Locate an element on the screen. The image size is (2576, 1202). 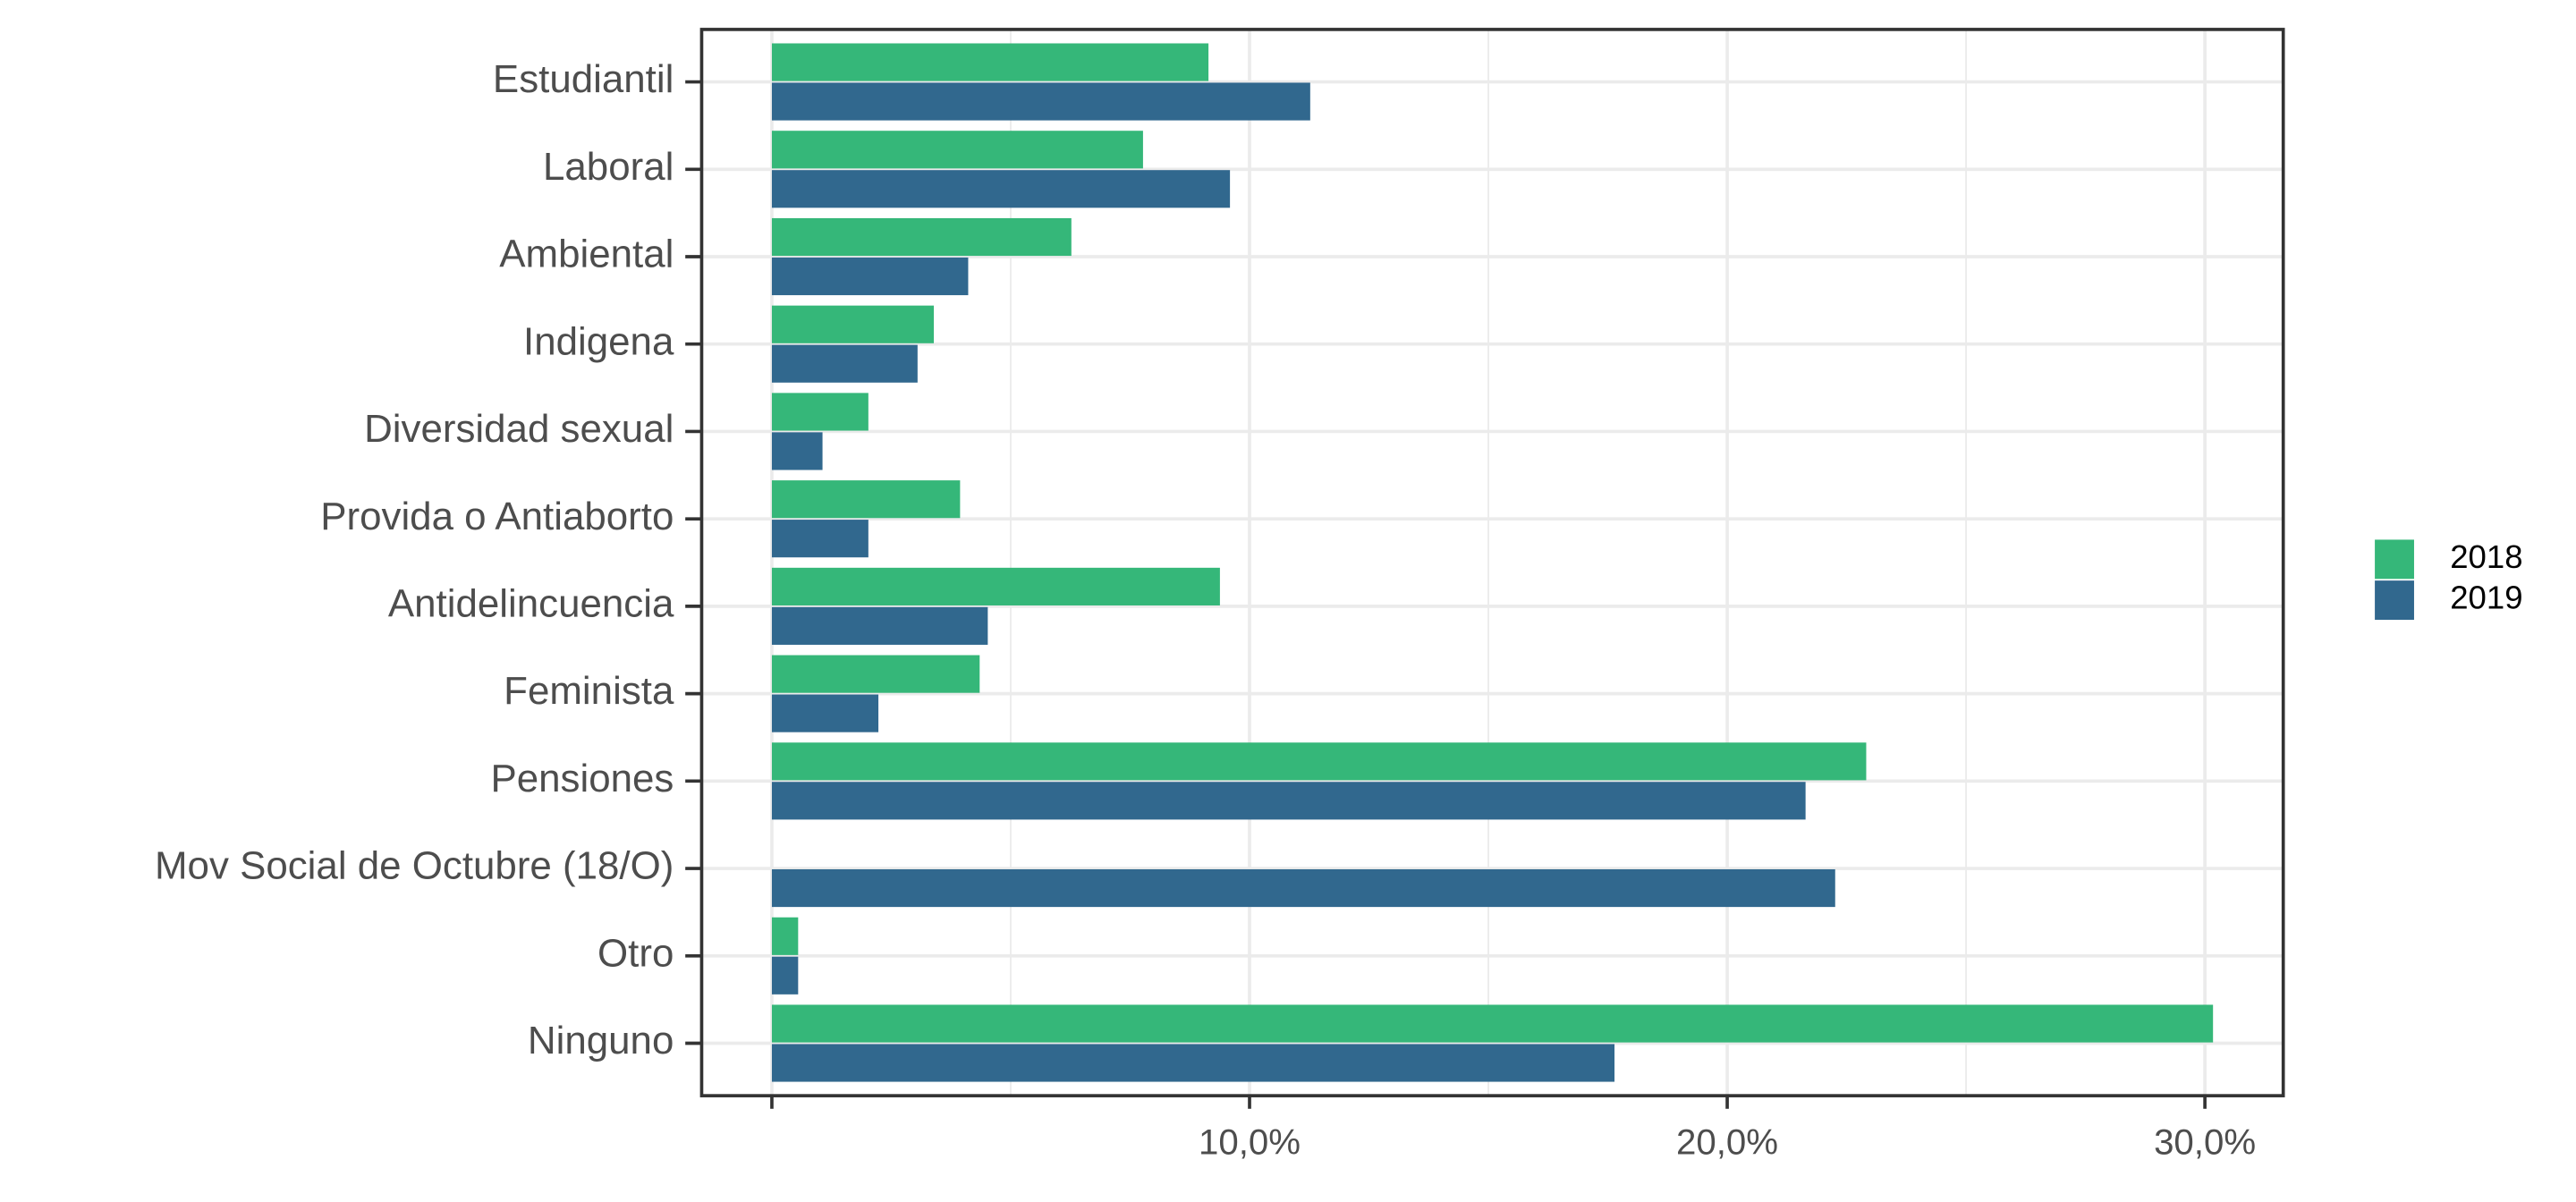
y-tick-label: Feminista is located at coordinates (589, 691).